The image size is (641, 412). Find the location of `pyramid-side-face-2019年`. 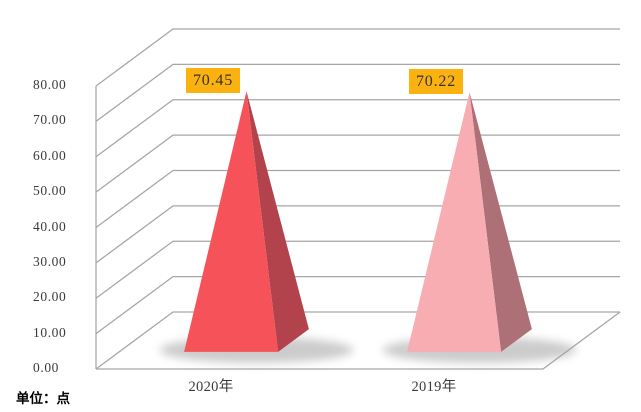

pyramid-side-face-2019年 is located at coordinates (500, 222).